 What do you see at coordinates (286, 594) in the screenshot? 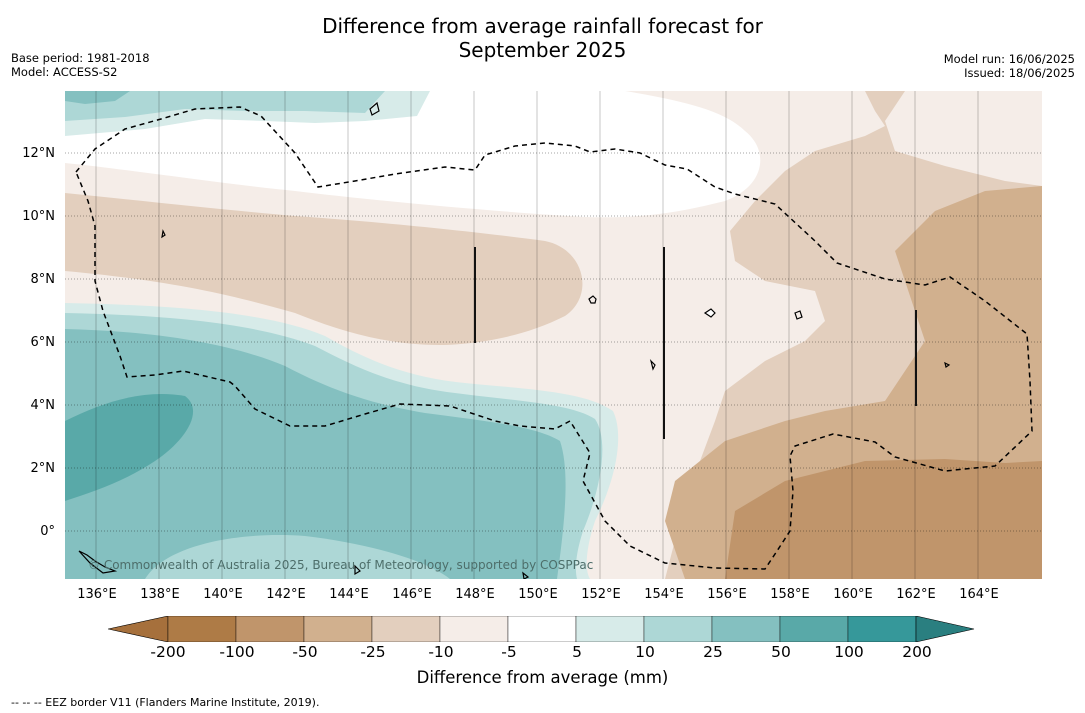
I see `lon-label-142e: 142°E` at bounding box center [286, 594].